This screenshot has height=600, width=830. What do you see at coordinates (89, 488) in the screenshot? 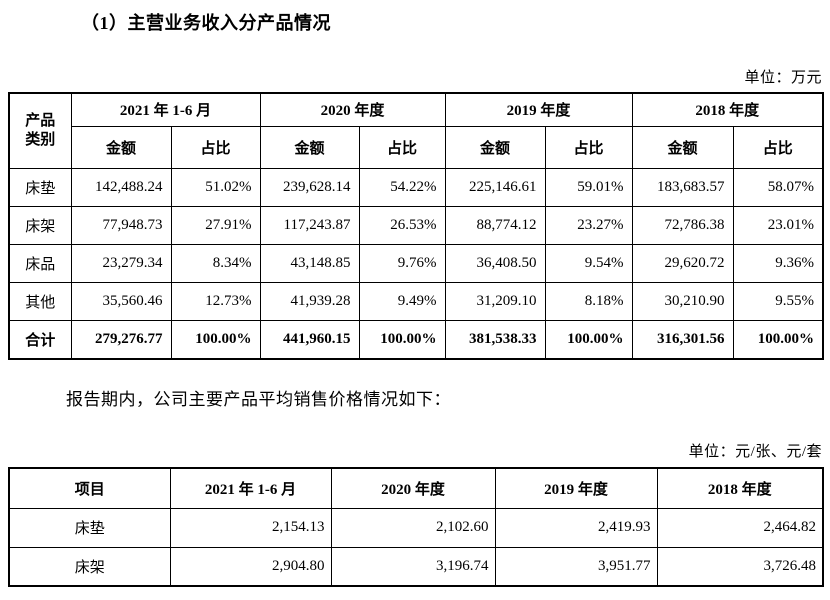
I see `item-header: 项目` at bounding box center [89, 488].